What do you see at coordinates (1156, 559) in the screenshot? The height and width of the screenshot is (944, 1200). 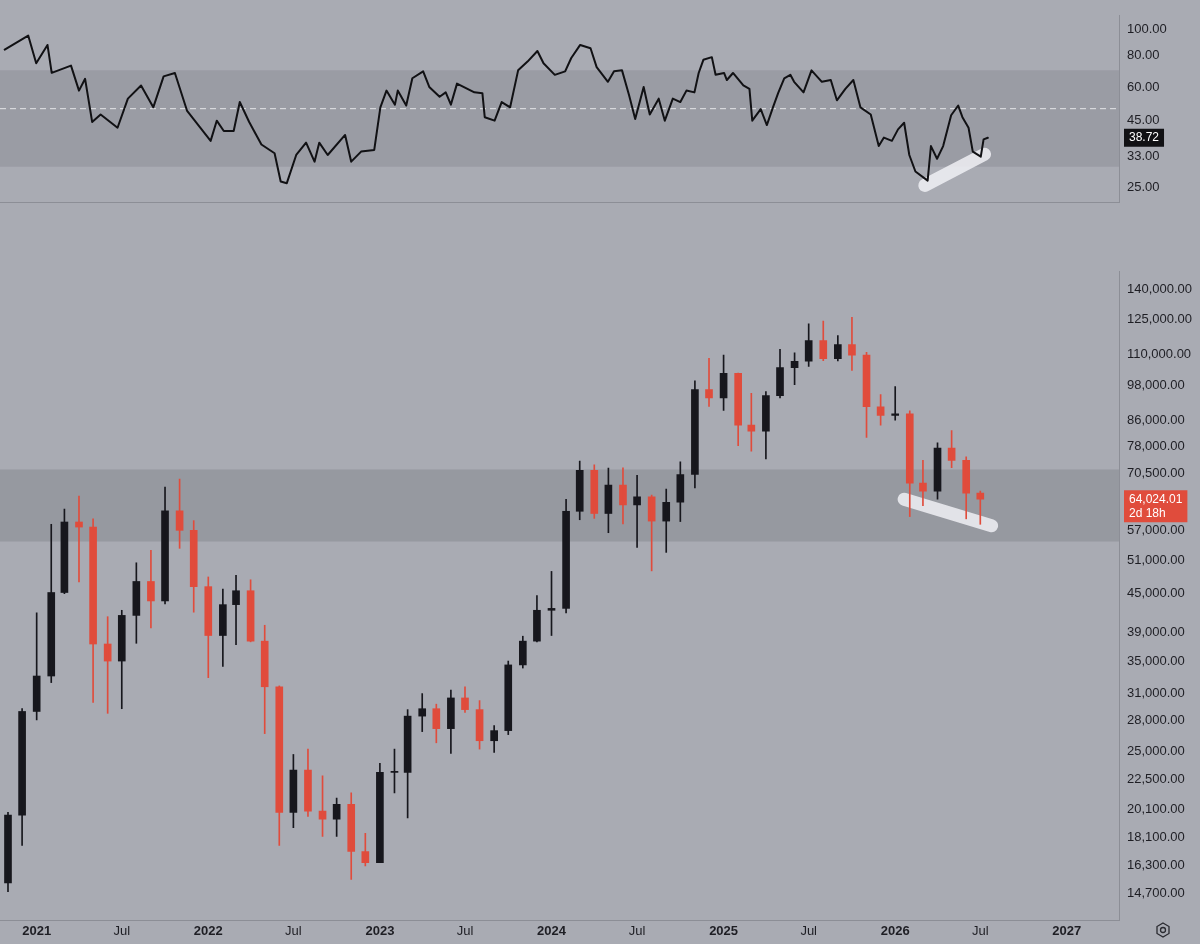 I see `y-tick-label: 51,000.00` at bounding box center [1156, 559].